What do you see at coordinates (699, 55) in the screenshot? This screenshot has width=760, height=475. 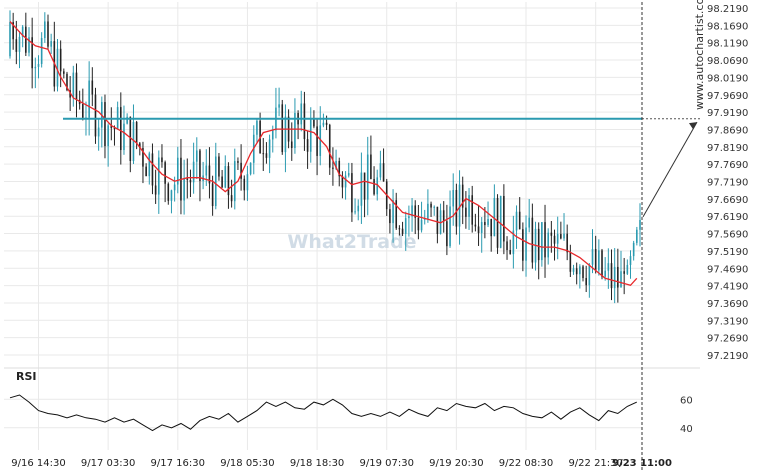 I see `side-brand: www.autochartist.com` at bounding box center [699, 55].